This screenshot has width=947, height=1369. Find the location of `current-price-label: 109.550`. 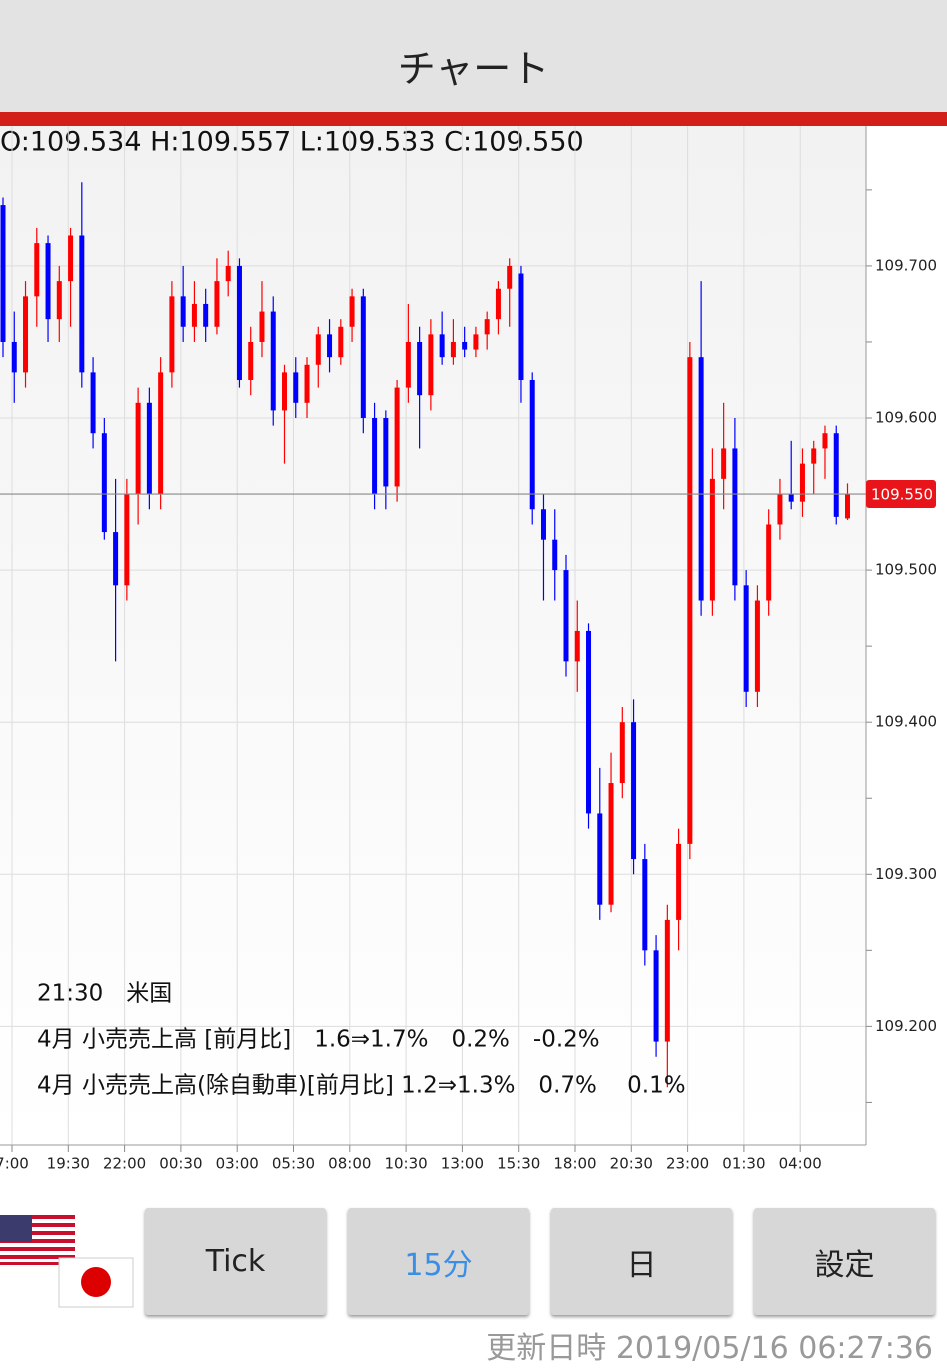

current-price-label: 109.550 is located at coordinates (902, 495).